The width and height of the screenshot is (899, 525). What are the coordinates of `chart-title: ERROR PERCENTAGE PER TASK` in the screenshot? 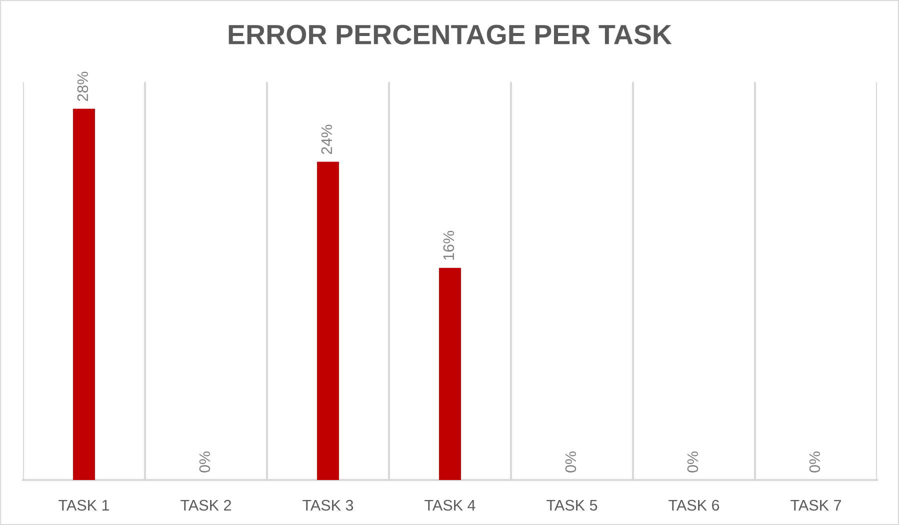 It's located at (450, 34).